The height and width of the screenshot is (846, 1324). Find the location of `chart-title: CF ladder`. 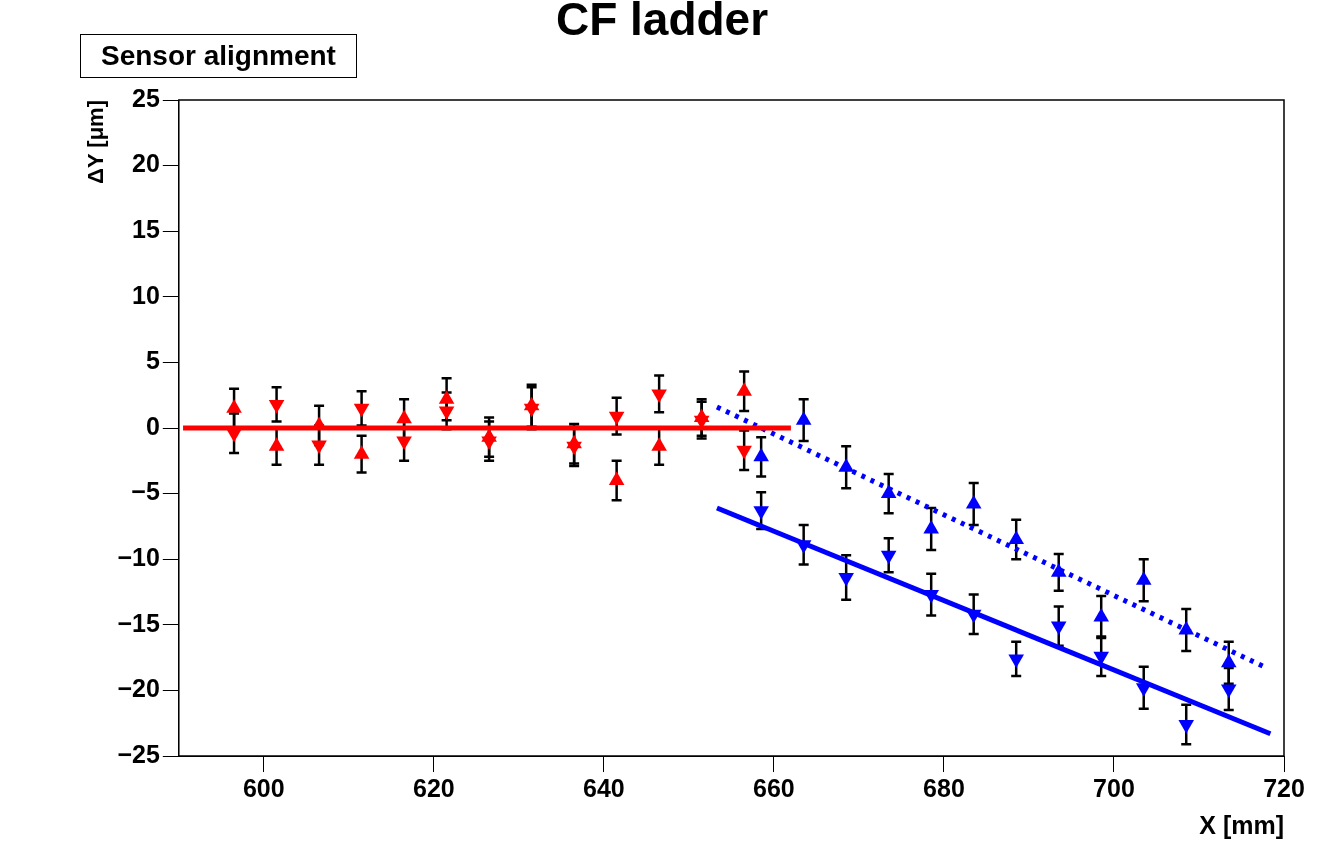

chart-title: CF ladder is located at coordinates (662, 22).